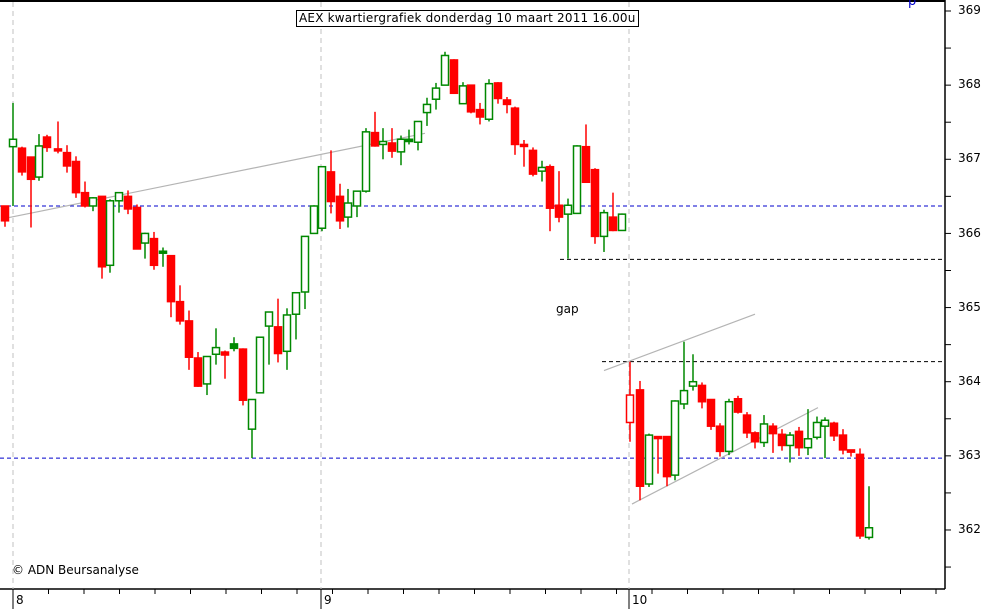  I want to click on y-tick-label-364: 364, so click(969, 381).